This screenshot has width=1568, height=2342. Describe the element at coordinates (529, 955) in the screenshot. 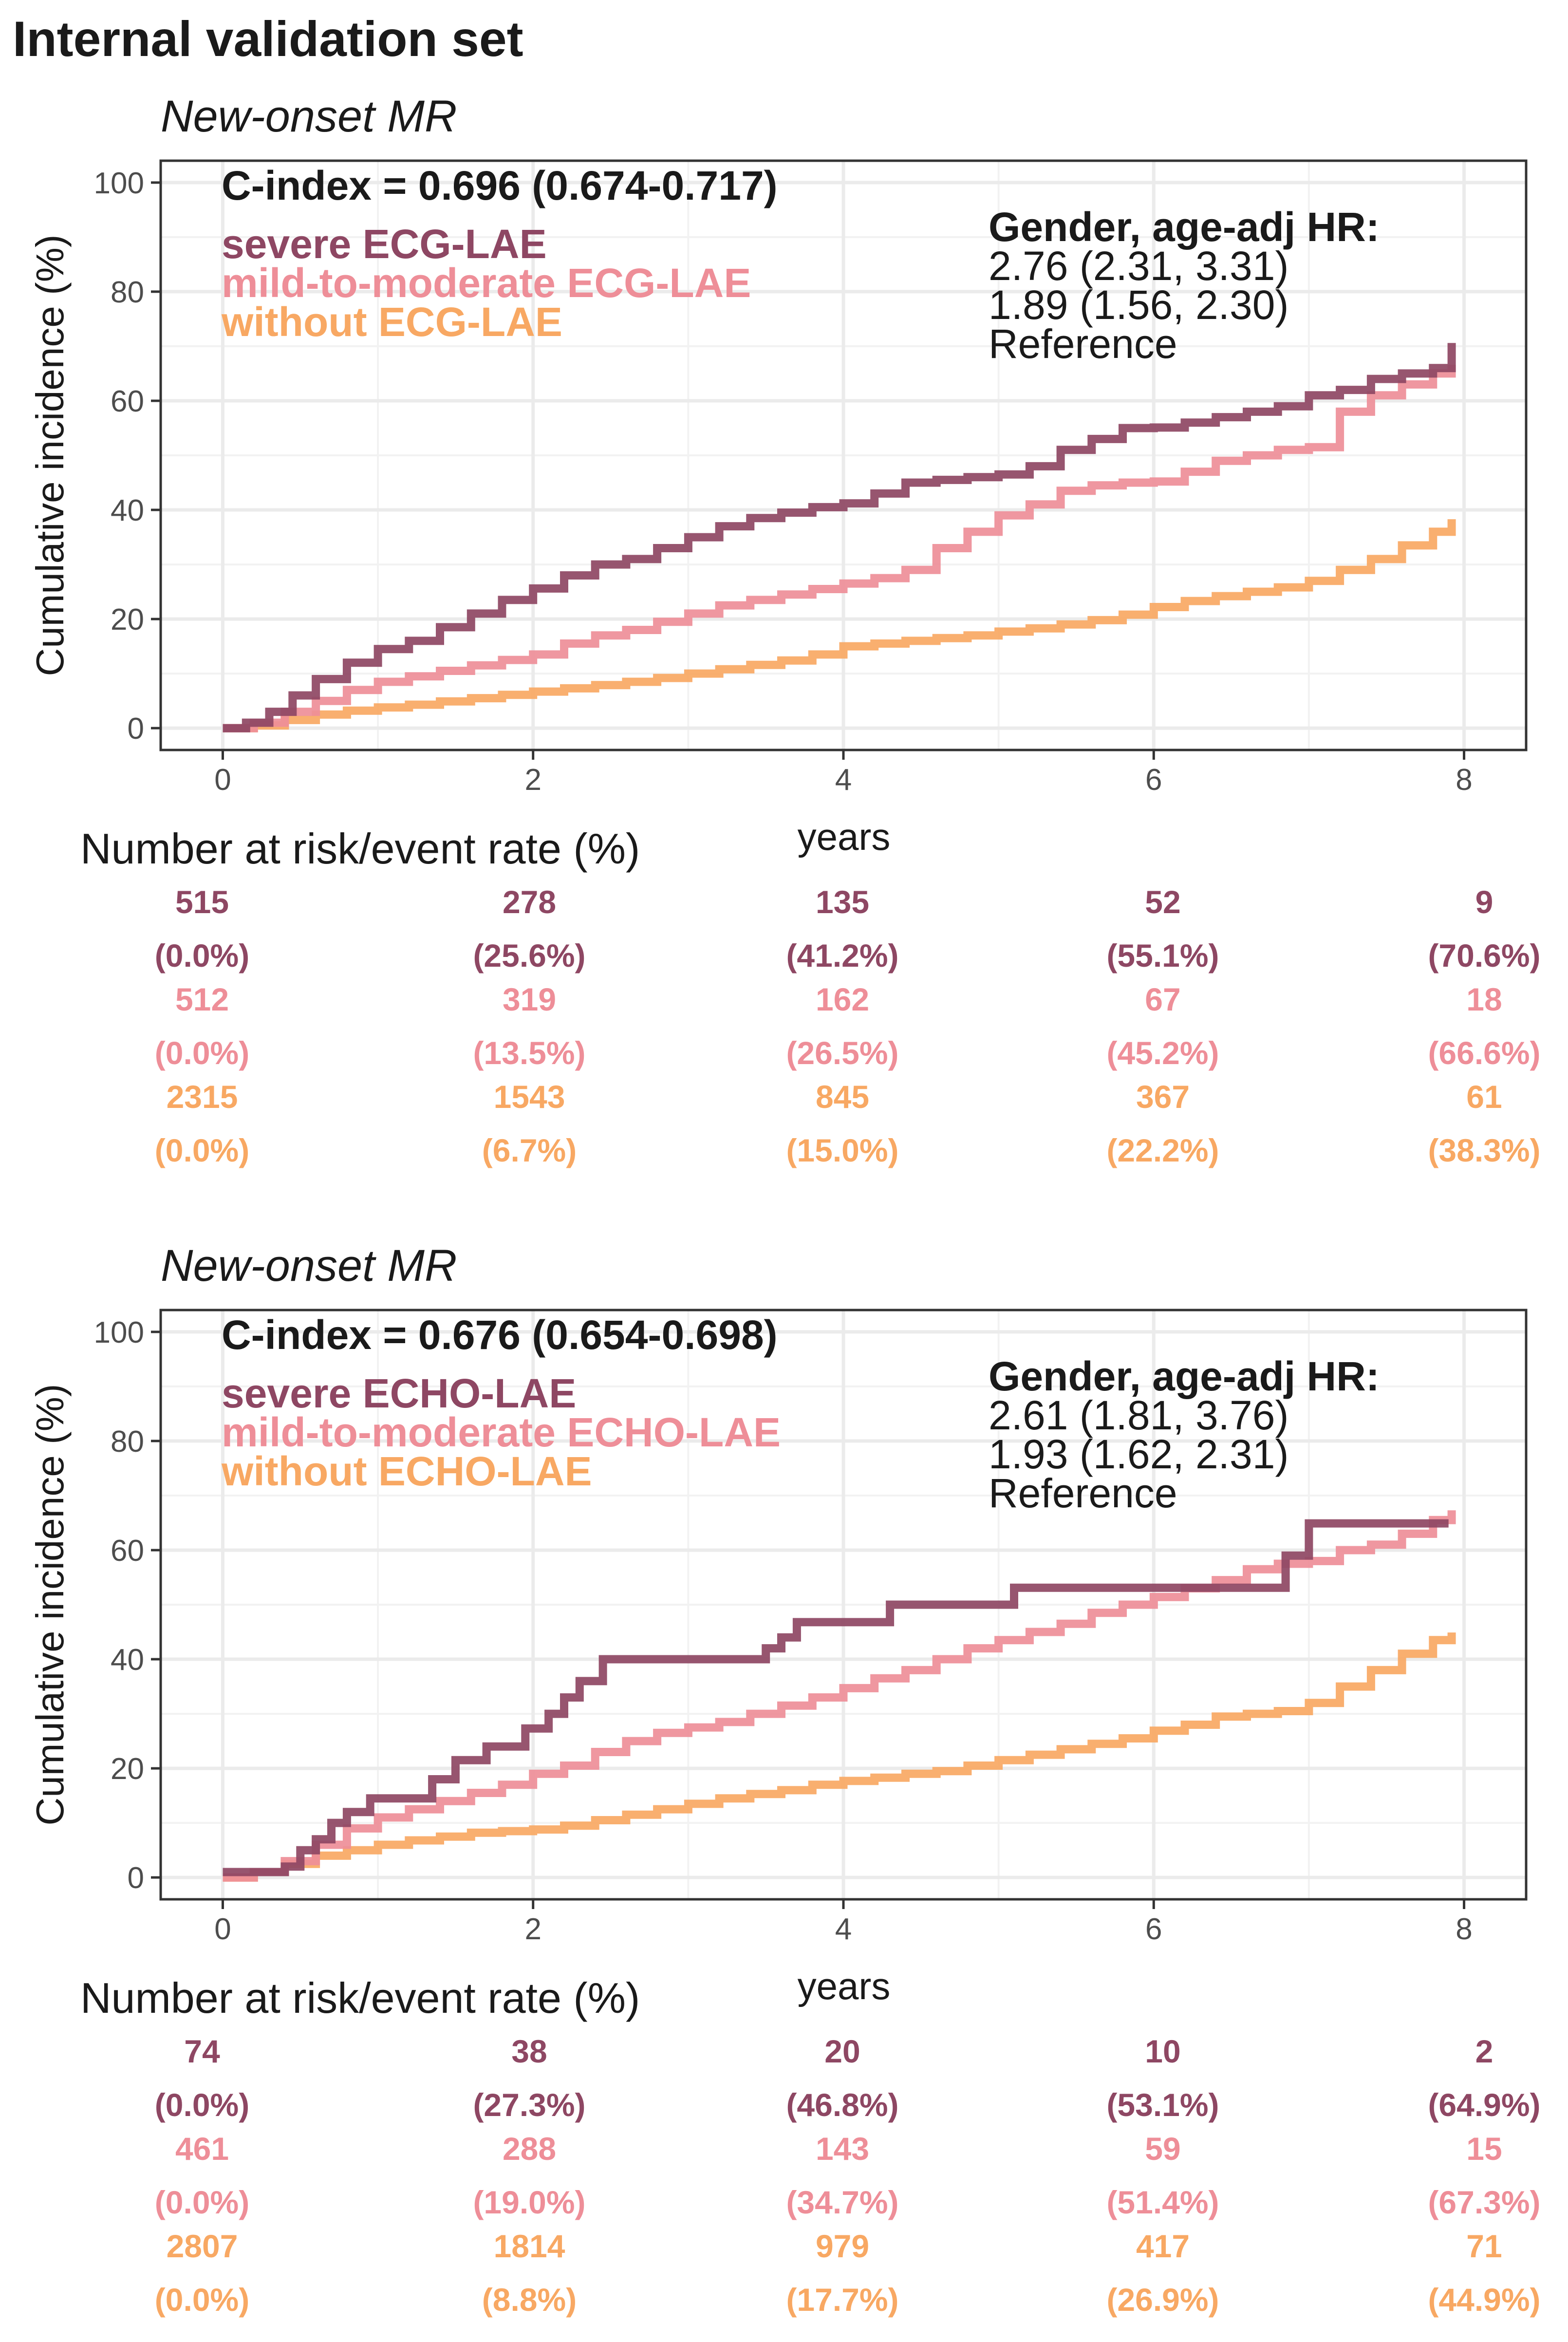

I see `event-rate-severe: (25.6%)` at that location.